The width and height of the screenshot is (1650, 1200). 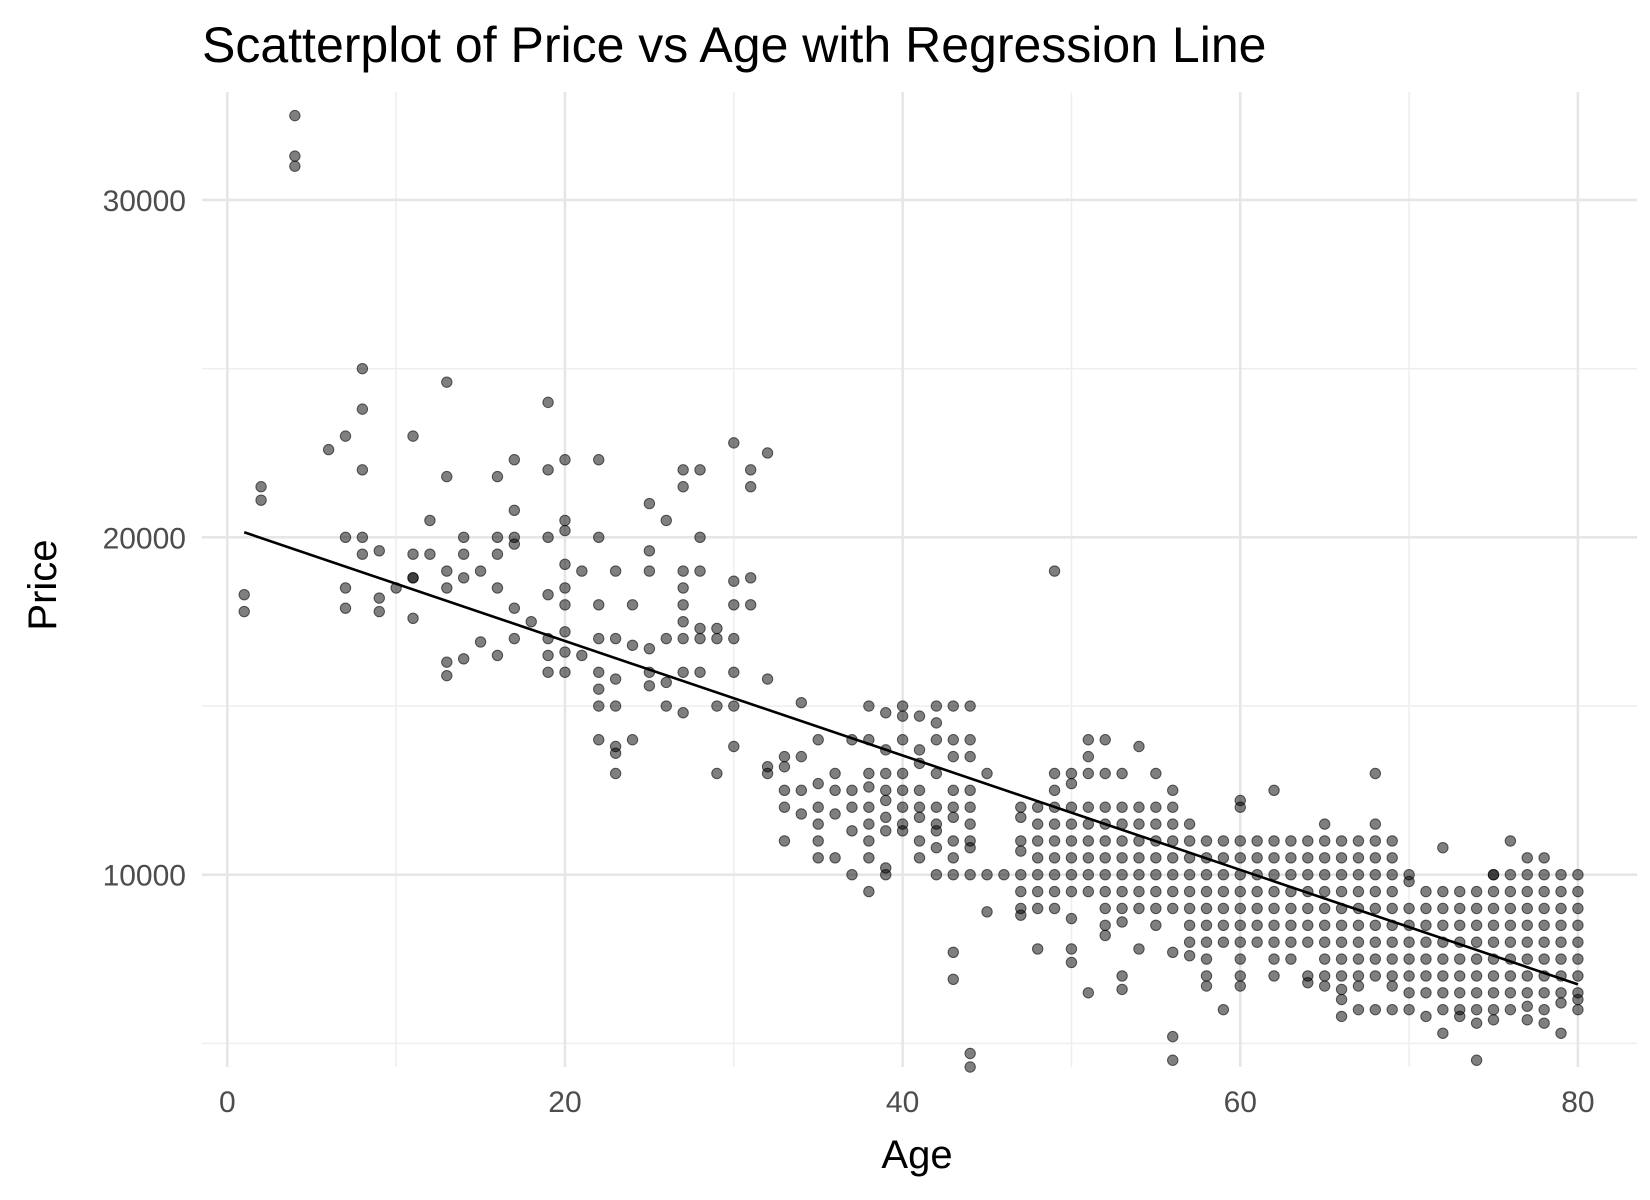 I want to click on x-tick-label: 60, so click(x=1240, y=1102).